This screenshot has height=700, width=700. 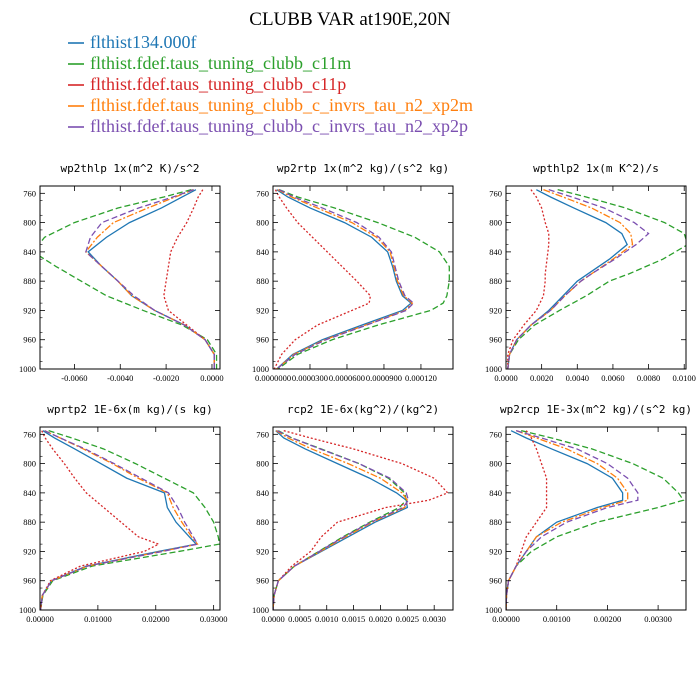 I want to click on x-tick-label: 0.00200, so click(x=608, y=619).